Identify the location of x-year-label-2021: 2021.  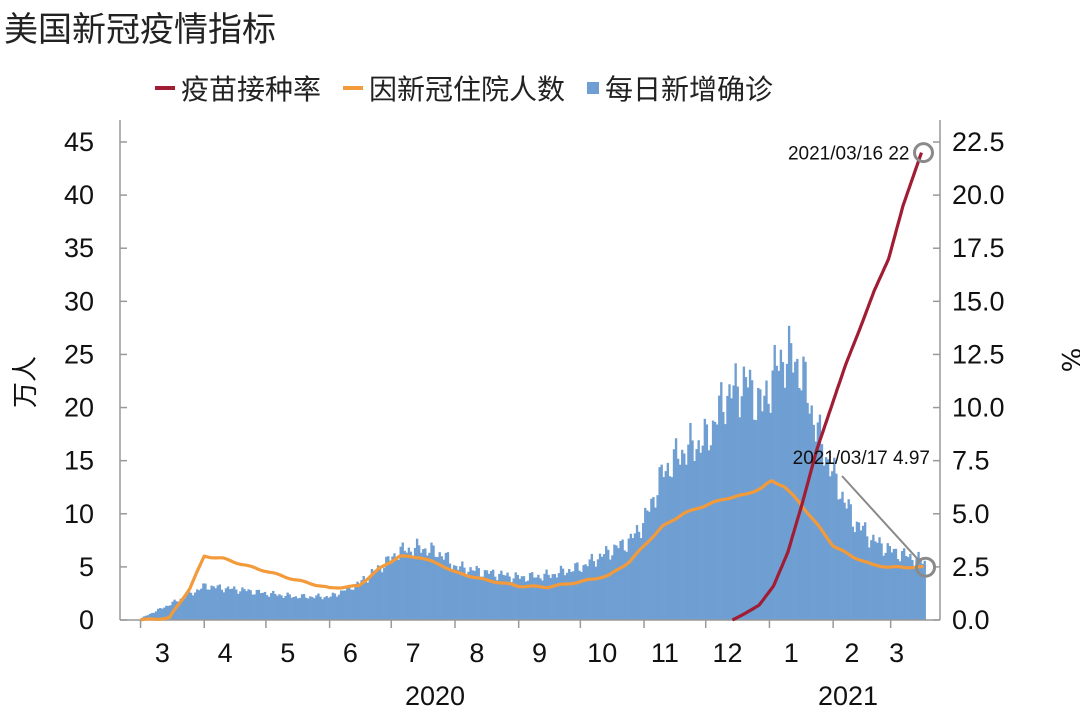
(848, 696).